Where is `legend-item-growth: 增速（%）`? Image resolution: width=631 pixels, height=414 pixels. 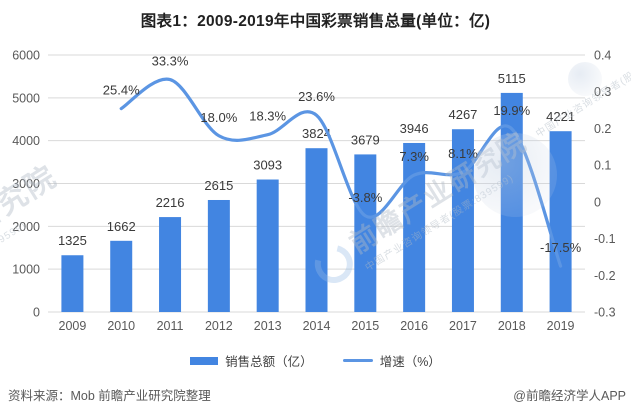
legend-item-growth: 增速（%） is located at coordinates (391, 360).